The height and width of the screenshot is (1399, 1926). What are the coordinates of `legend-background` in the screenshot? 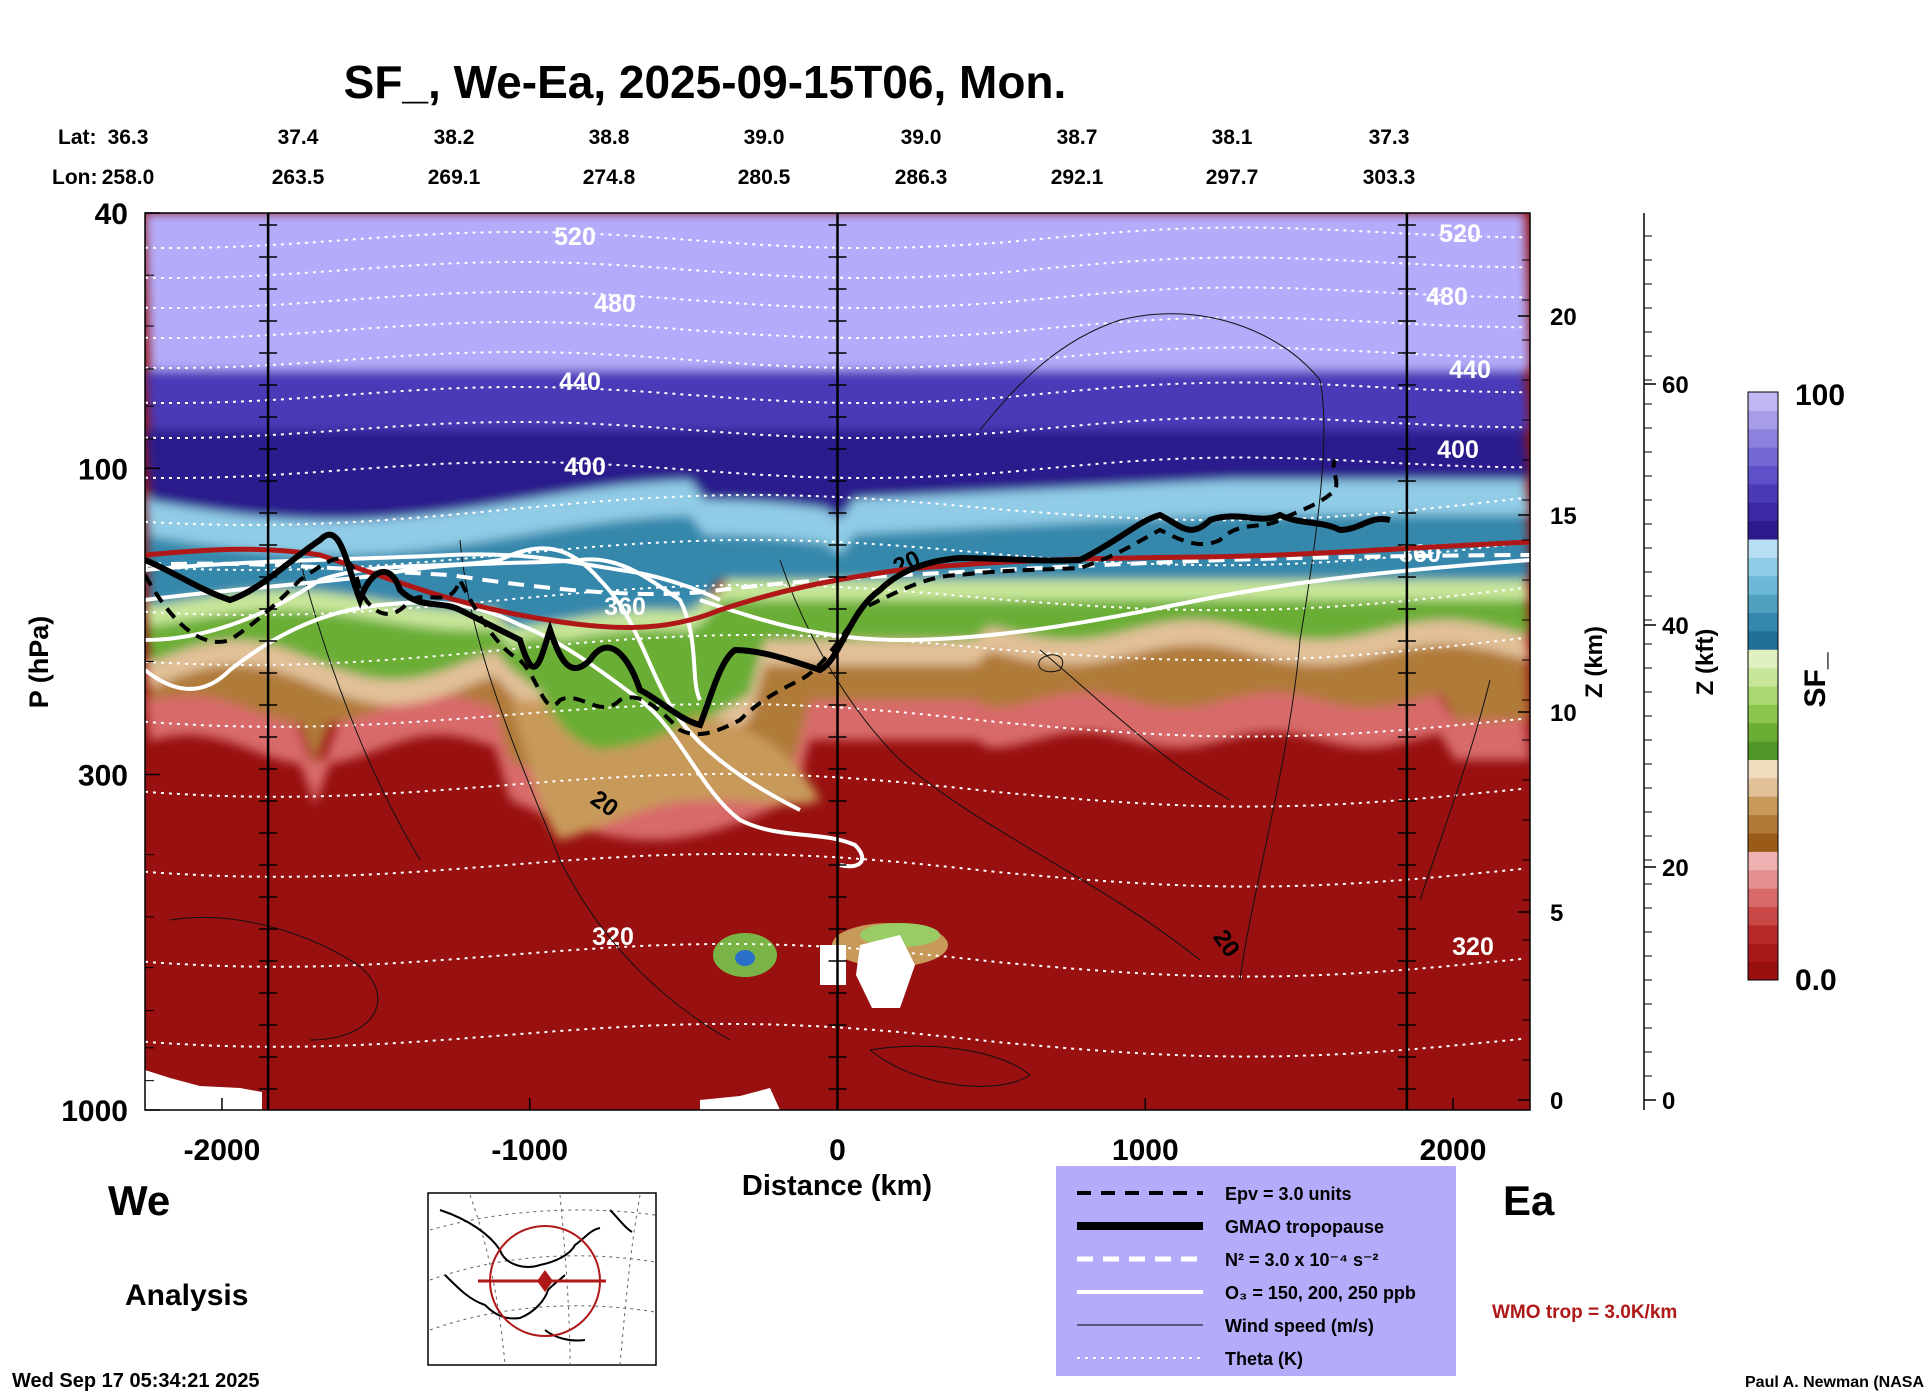 It's located at (1256, 1271).